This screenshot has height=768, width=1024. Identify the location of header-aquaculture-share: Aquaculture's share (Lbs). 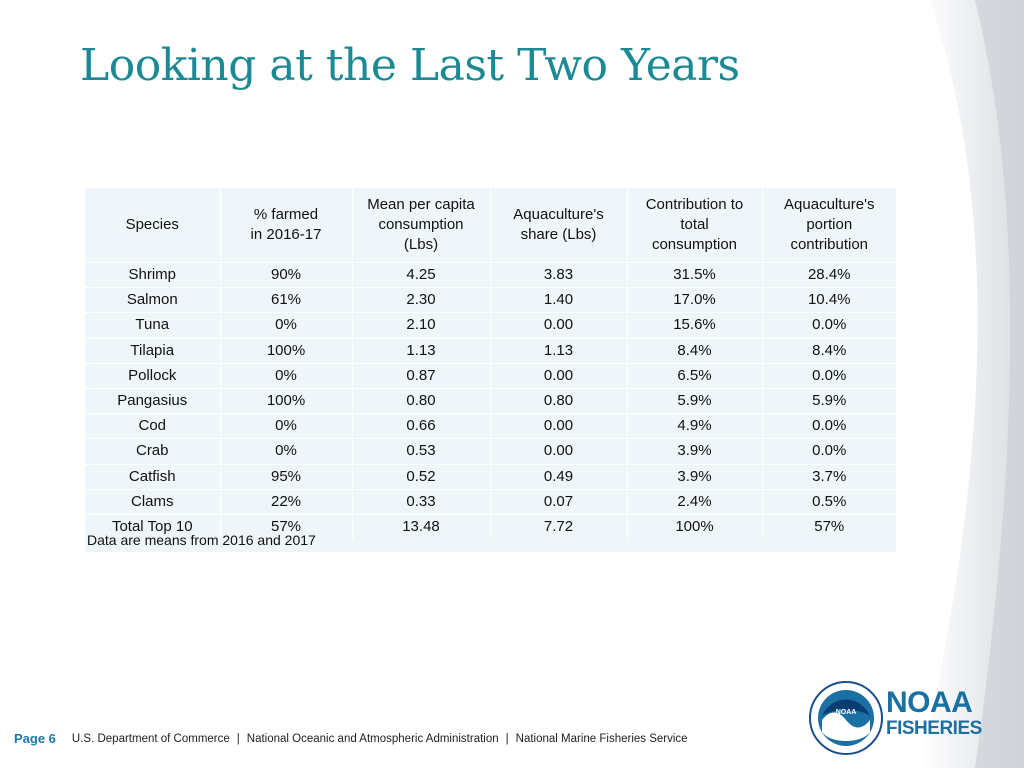
(559, 225).